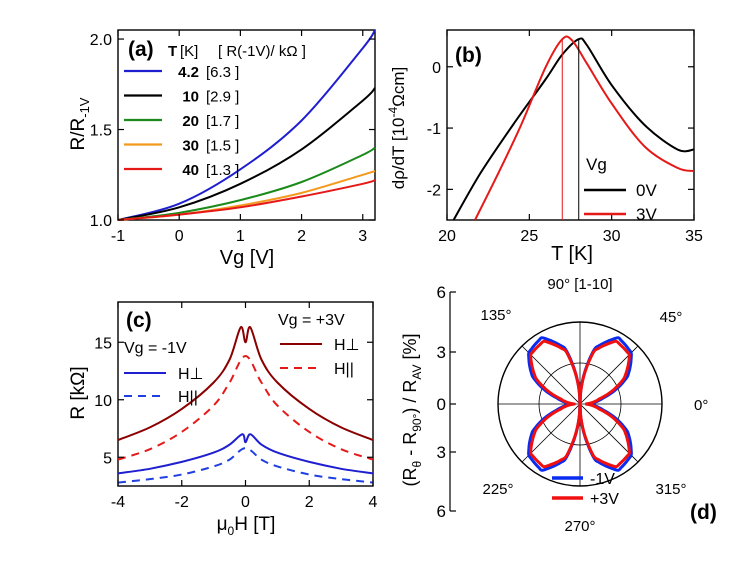 Image resolution: width=752 pixels, height=581 pixels. What do you see at coordinates (118, 502) in the screenshot?
I see `x-tick-label: -4` at bounding box center [118, 502].